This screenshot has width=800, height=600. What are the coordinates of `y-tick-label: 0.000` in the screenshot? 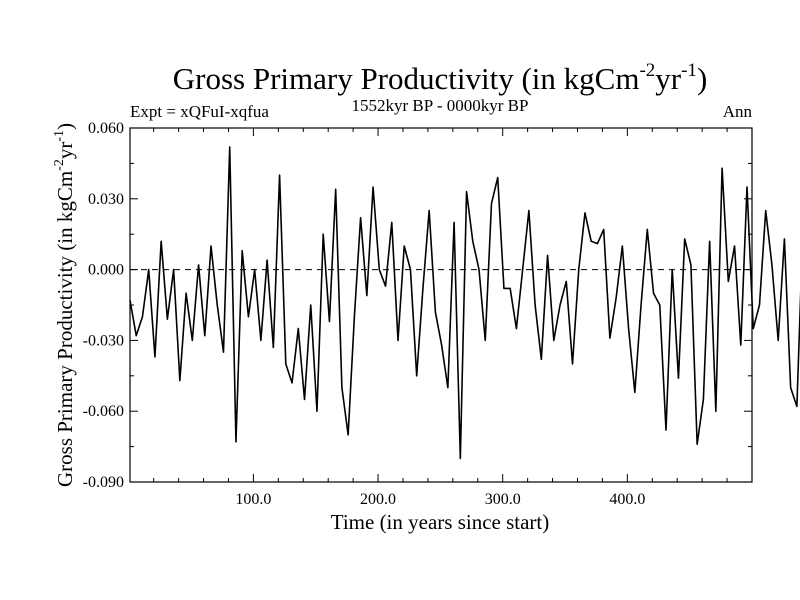 It's located at (106, 270).